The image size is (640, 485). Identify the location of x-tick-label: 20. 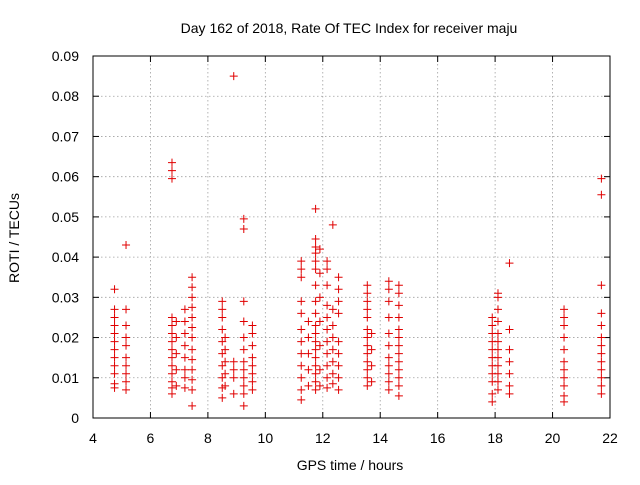
(553, 438).